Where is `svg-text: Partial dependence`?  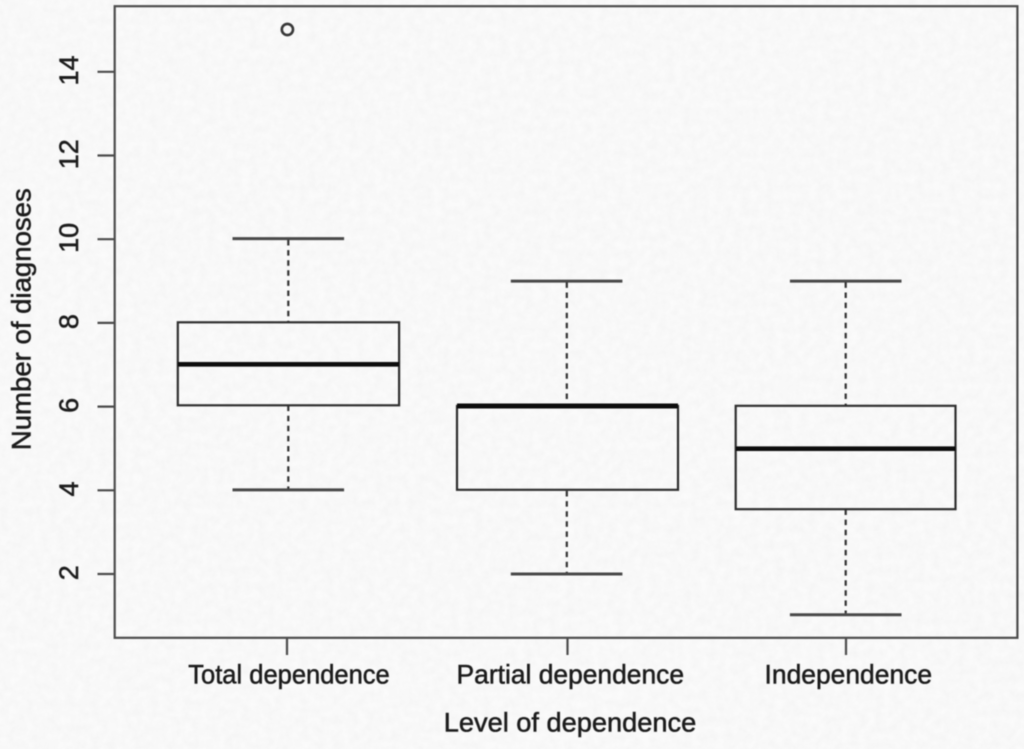
svg-text: Partial dependence is located at coordinates (571, 675).